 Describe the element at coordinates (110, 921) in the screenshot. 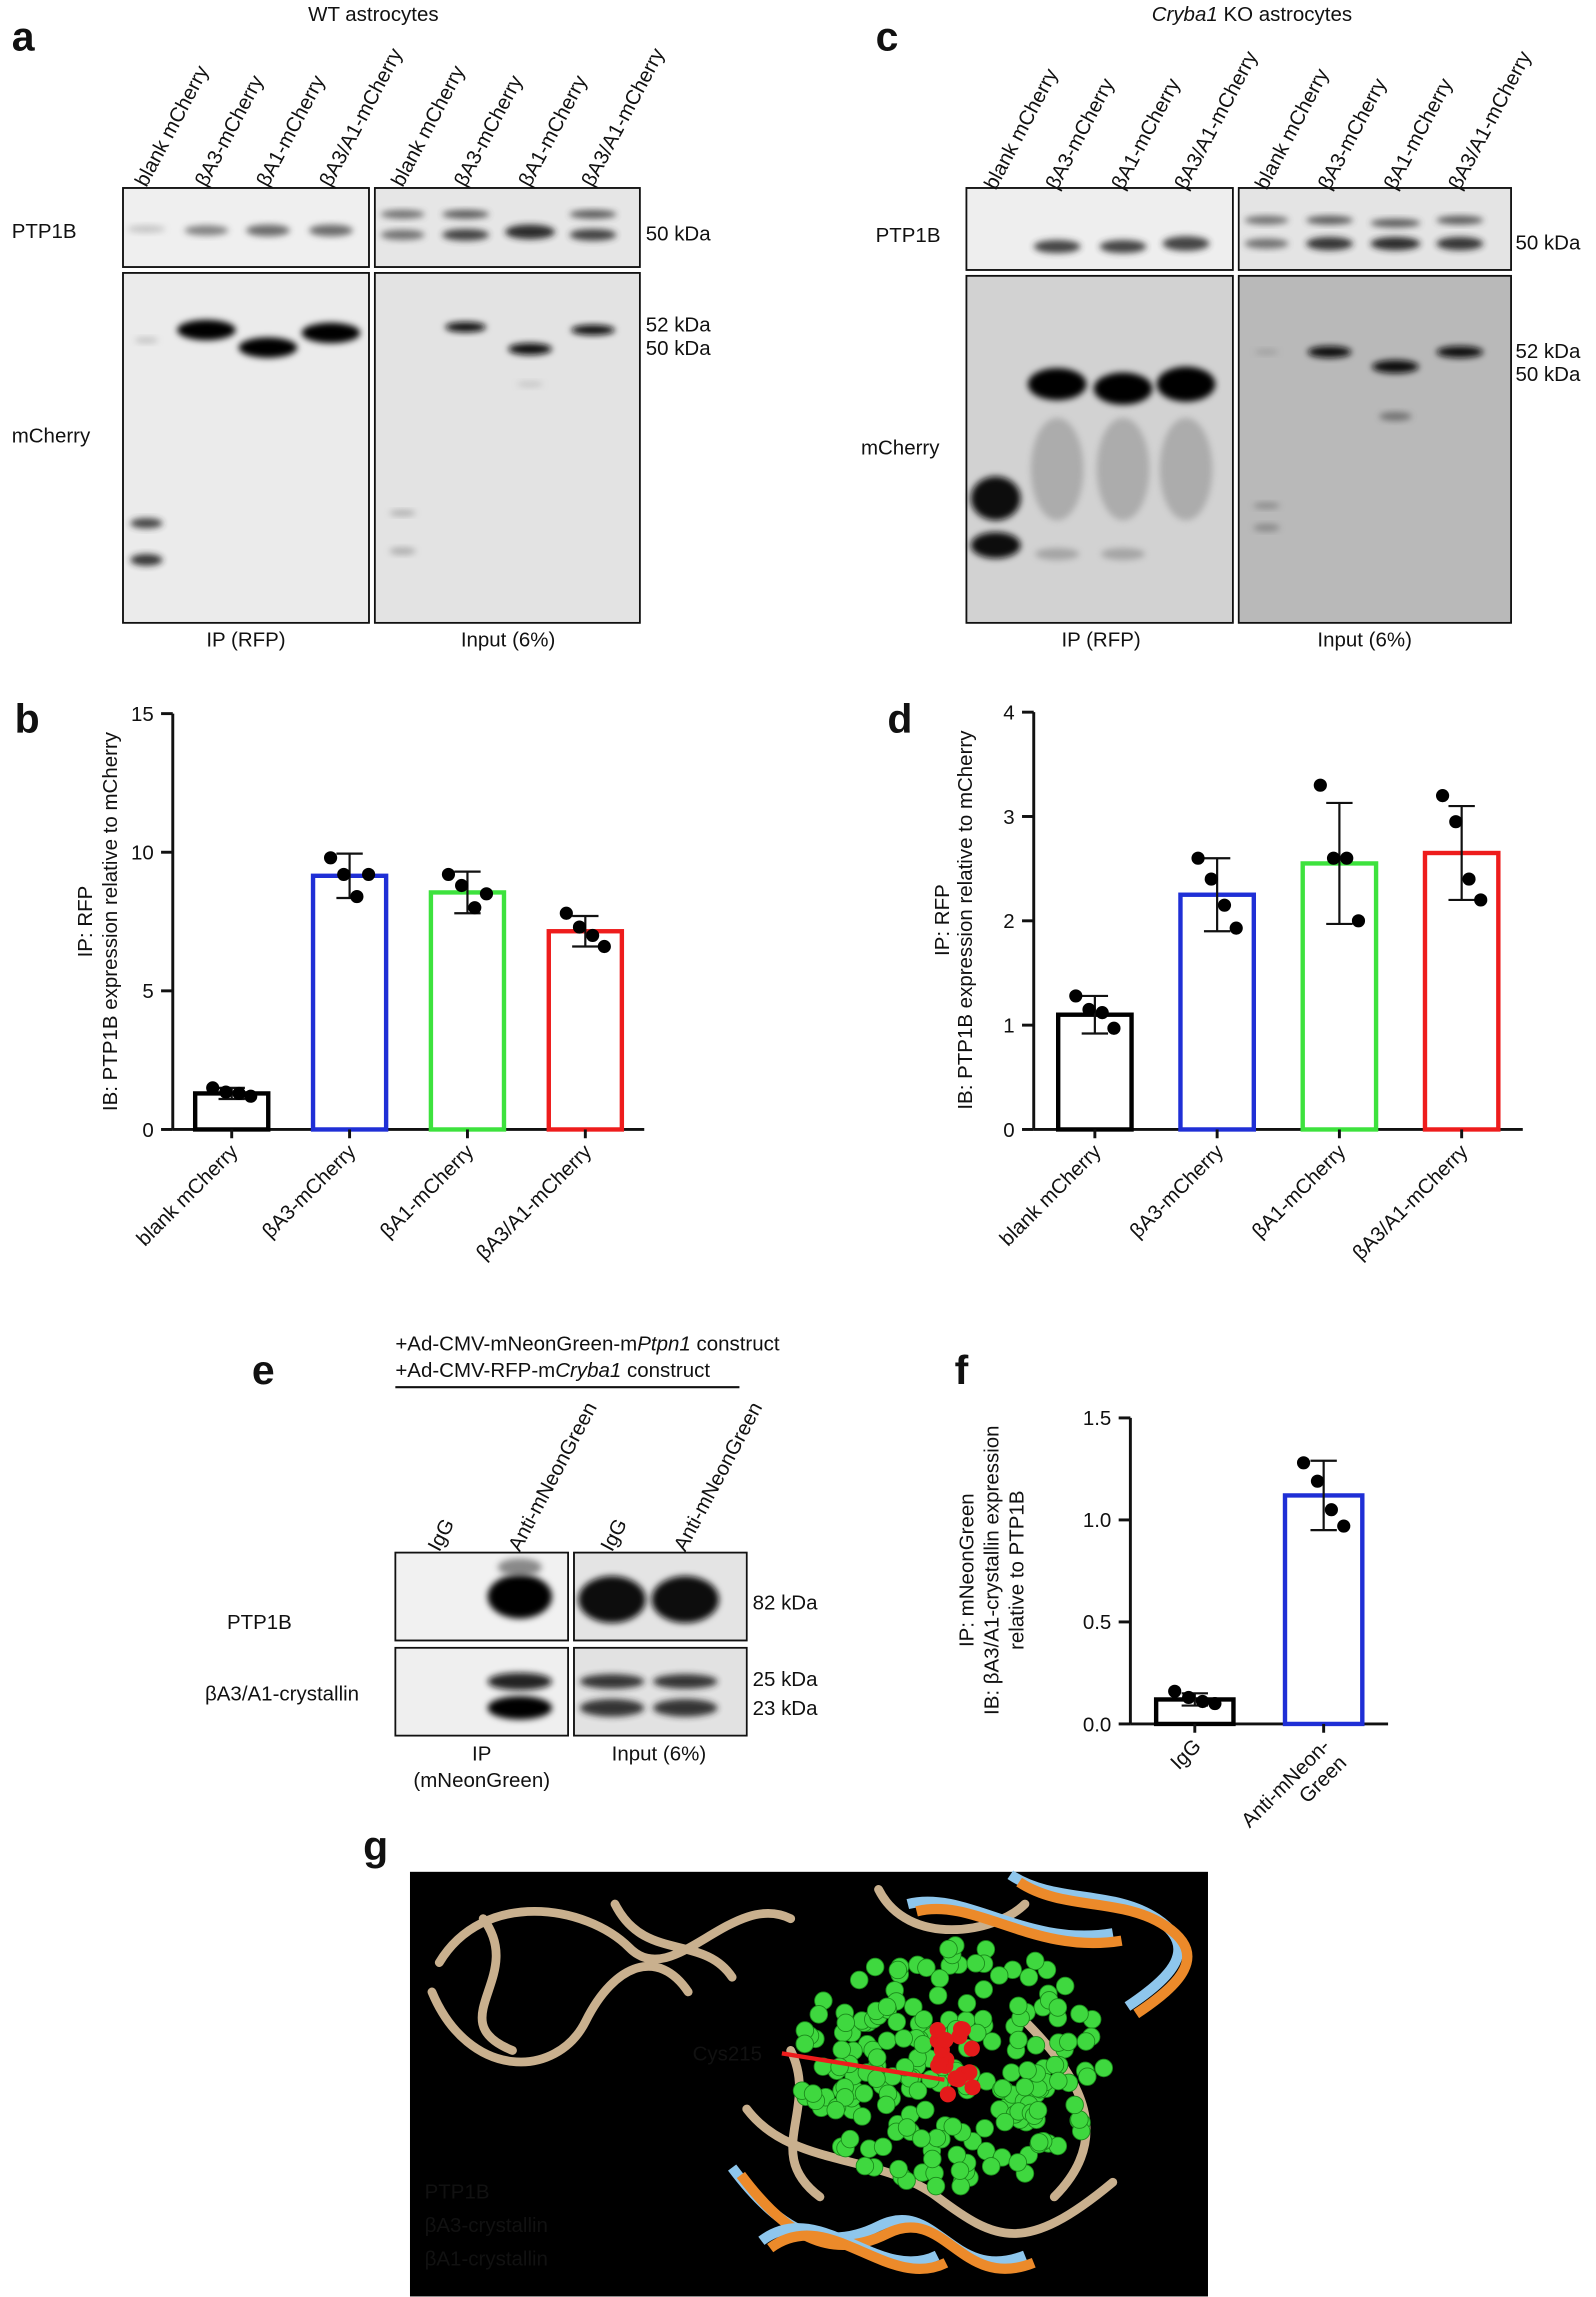

I see `y-axis-label: IB: PTP1B expression relative to mCherry` at that location.